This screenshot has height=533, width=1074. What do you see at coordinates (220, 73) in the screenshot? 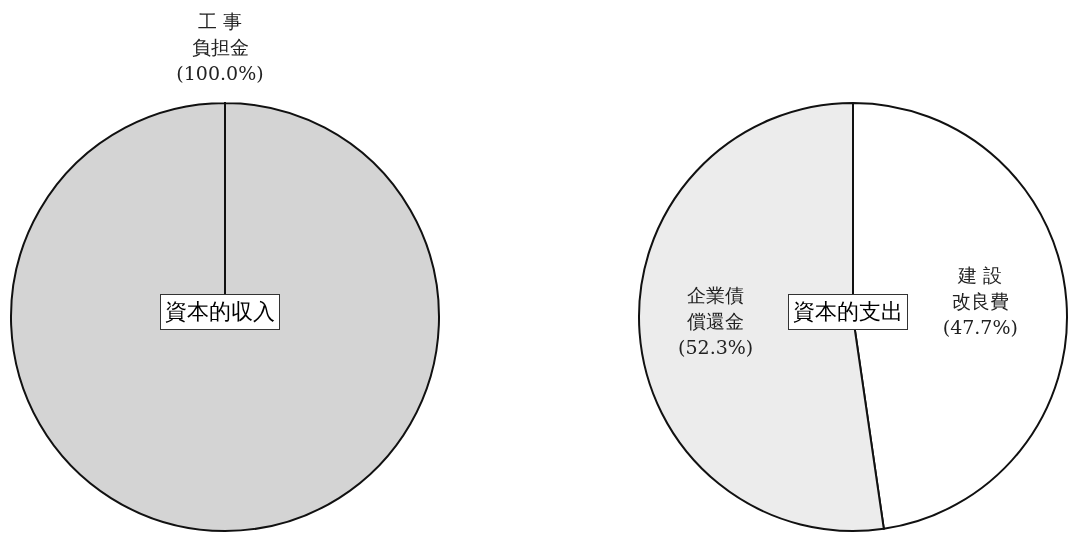
I see `data-label: (100.0%)` at bounding box center [220, 73].